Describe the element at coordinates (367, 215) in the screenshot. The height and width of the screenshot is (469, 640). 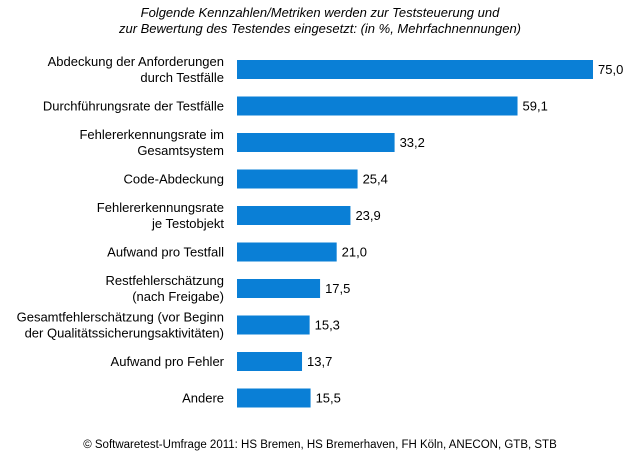
I see `value-label-4: 23,9` at that location.